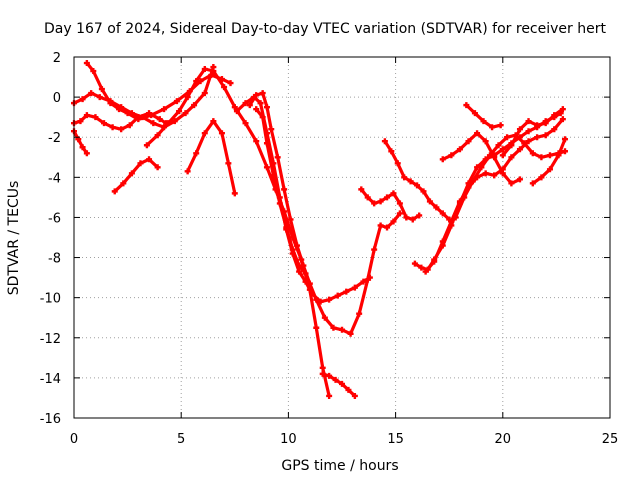 The height and width of the screenshot is (480, 640). Describe the element at coordinates (54, 138) in the screenshot. I see `y-tick-label: -2` at that location.